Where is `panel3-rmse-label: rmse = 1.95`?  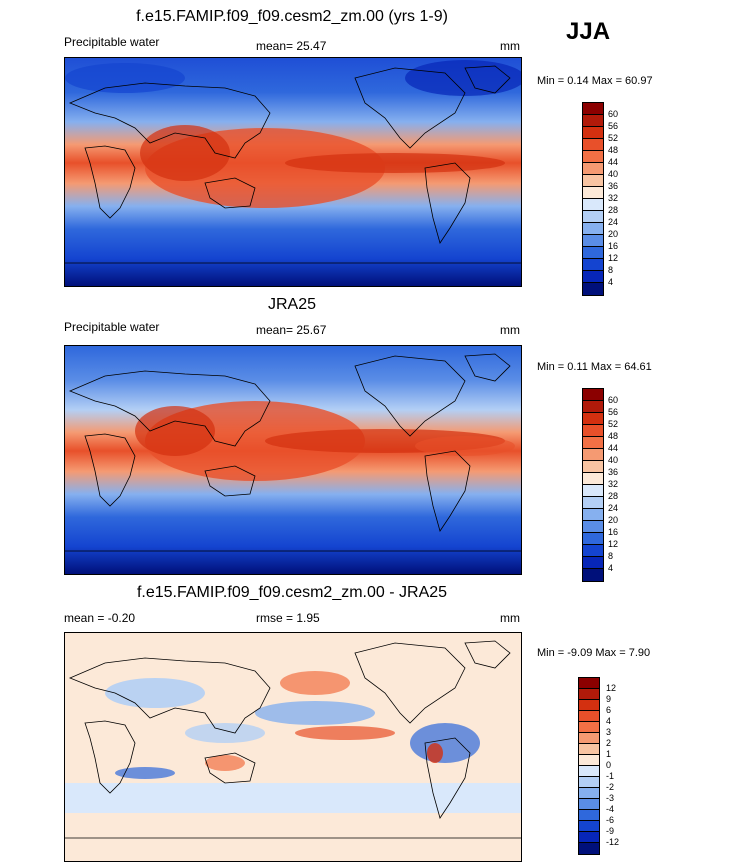
panel3-rmse-label: rmse = 1.95 is located at coordinates (288, 618).